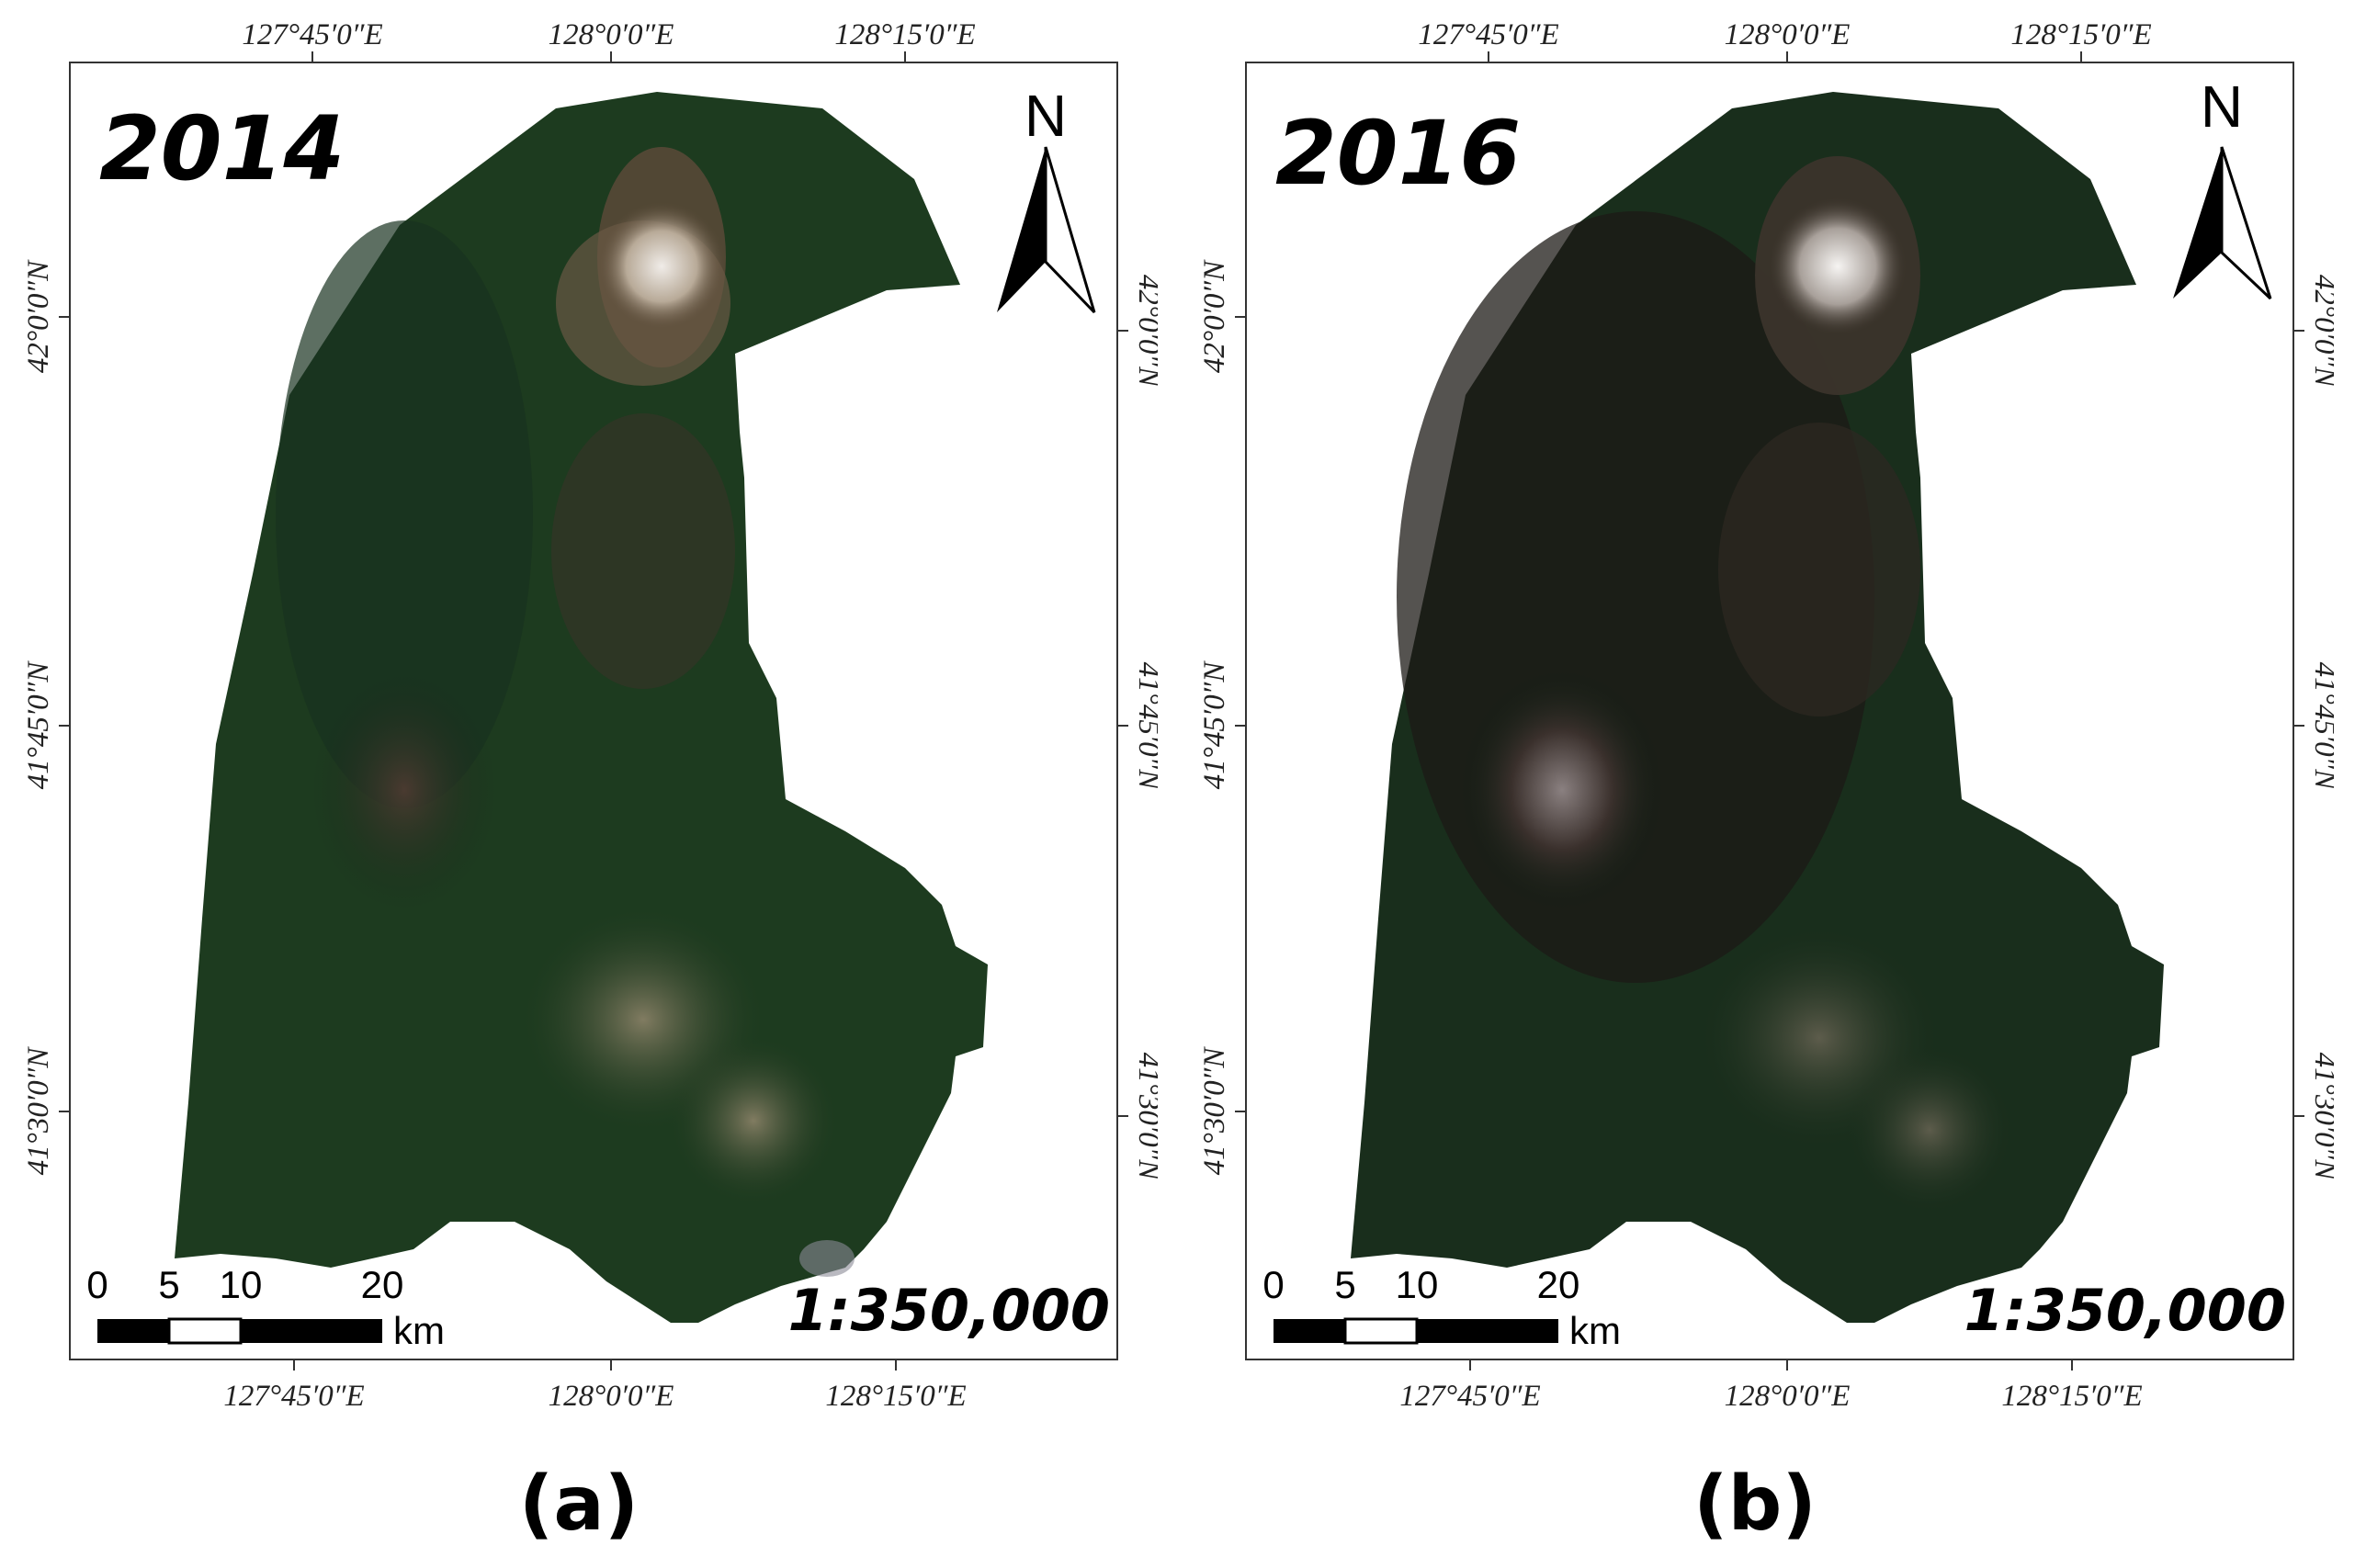 The width and height of the screenshot is (2366, 1568). What do you see at coordinates (222, 148) in the screenshot?
I see `year-label: 2014` at bounding box center [222, 148].